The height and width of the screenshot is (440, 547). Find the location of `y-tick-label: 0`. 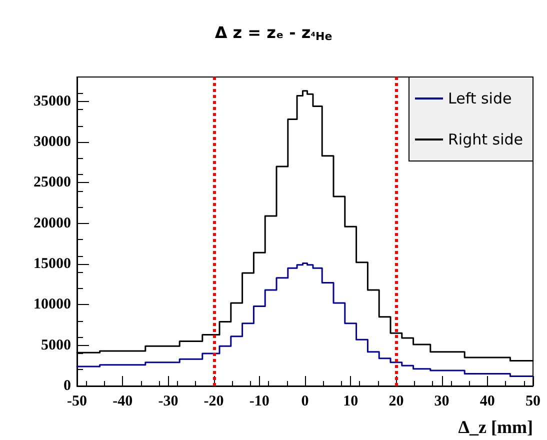

y-tick-label: 0 is located at coordinates (67, 386).